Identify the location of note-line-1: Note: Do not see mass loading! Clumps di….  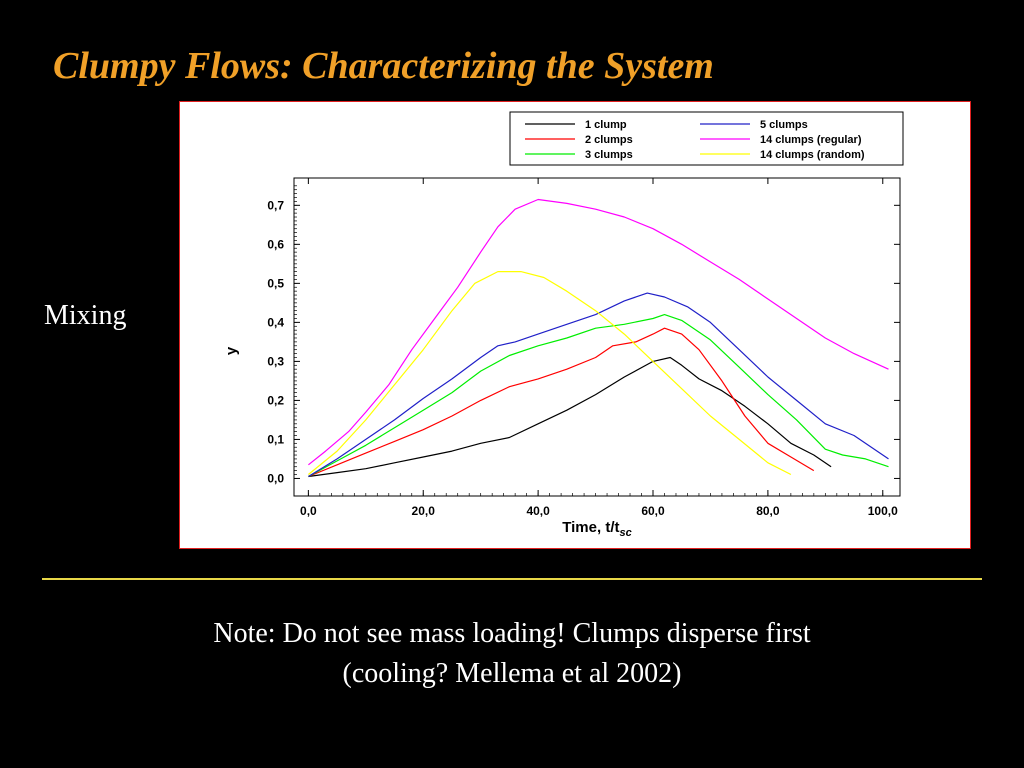
(512, 633).